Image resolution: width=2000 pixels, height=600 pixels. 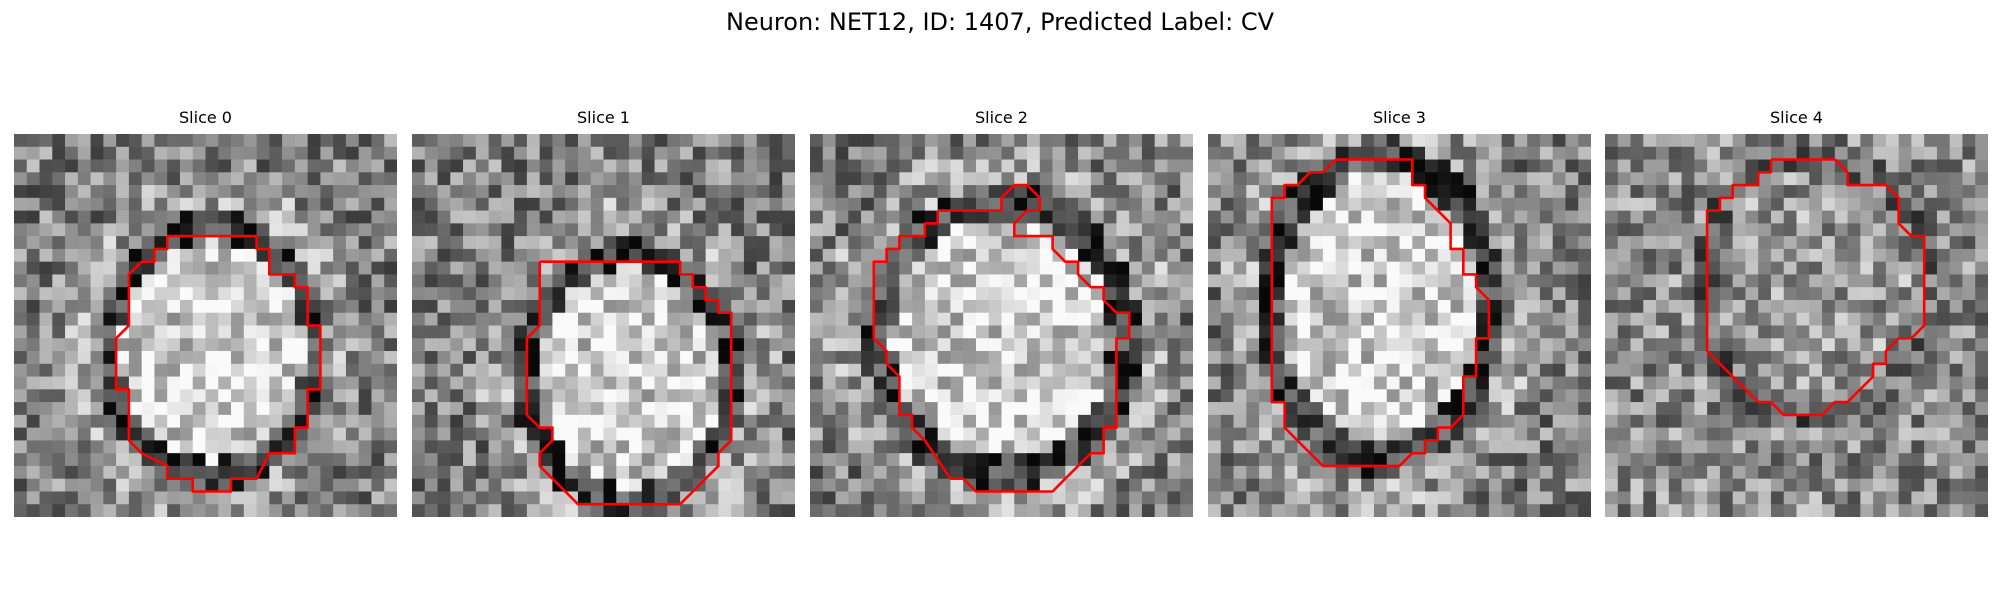 I want to click on slice-title: Slice 4, so click(x=1796, y=117).